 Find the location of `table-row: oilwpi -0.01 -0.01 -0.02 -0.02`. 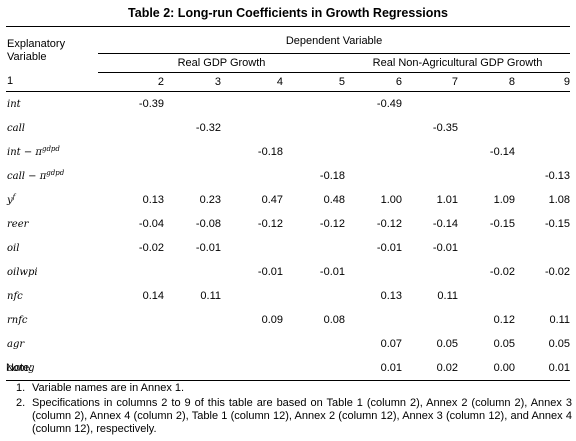

table-row: oilwpi -0.01 -0.01 -0.02 -0.02 is located at coordinates (288, 272).